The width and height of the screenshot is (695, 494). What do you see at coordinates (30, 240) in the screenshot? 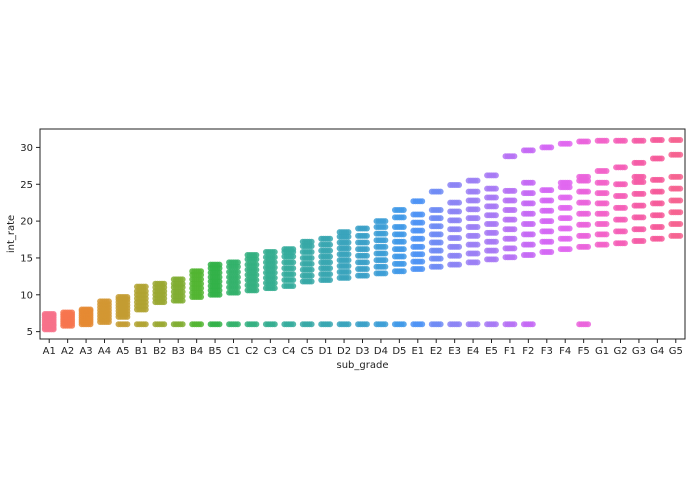
I see `y-axis: 5 10 15 20 25 30` at bounding box center [30, 240].